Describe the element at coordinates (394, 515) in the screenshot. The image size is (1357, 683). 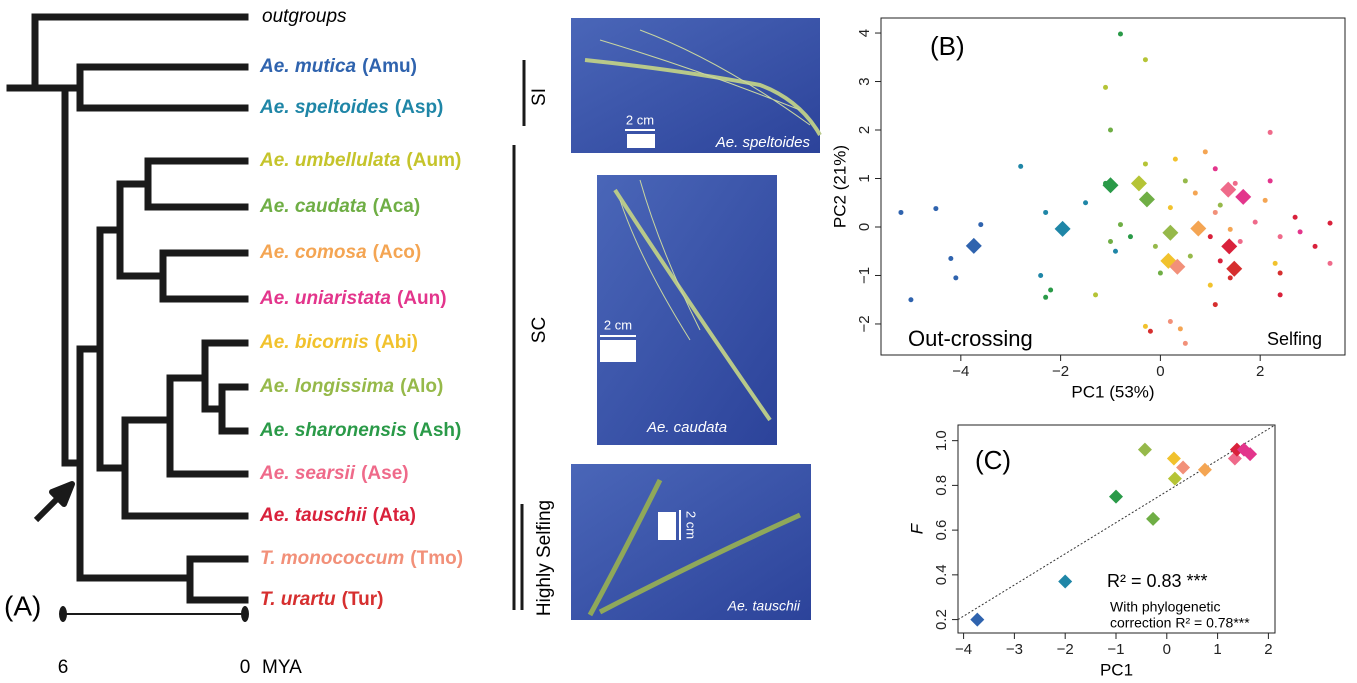
I see `species-code: (Ata)` at that location.